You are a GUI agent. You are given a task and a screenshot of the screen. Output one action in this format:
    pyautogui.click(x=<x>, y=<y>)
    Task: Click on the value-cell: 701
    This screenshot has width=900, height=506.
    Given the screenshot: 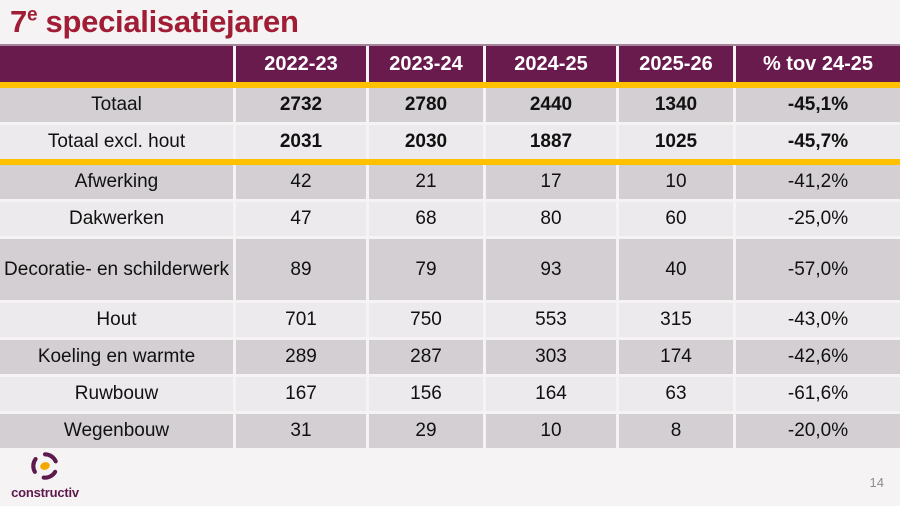 What is the action you would take?
    pyautogui.click(x=301, y=320)
    